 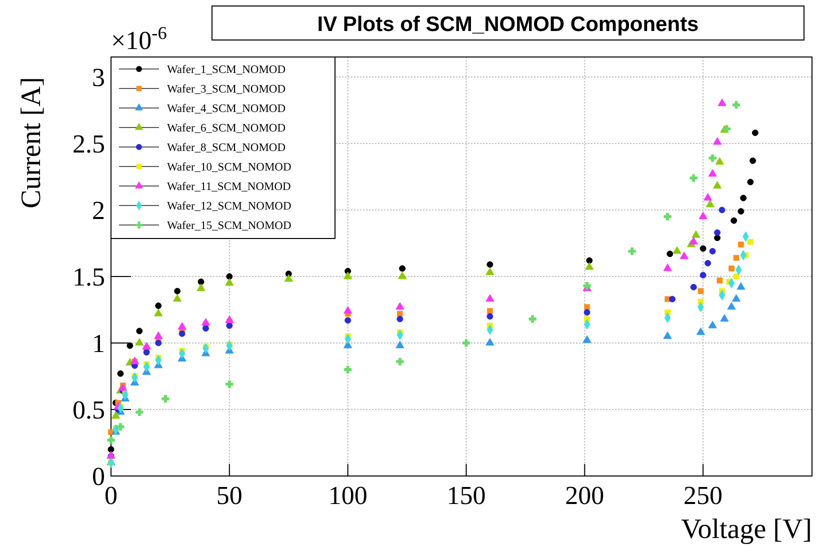 I want to click on legend-label: Wafer_15_SCM_NOMOD, so click(x=229, y=226).